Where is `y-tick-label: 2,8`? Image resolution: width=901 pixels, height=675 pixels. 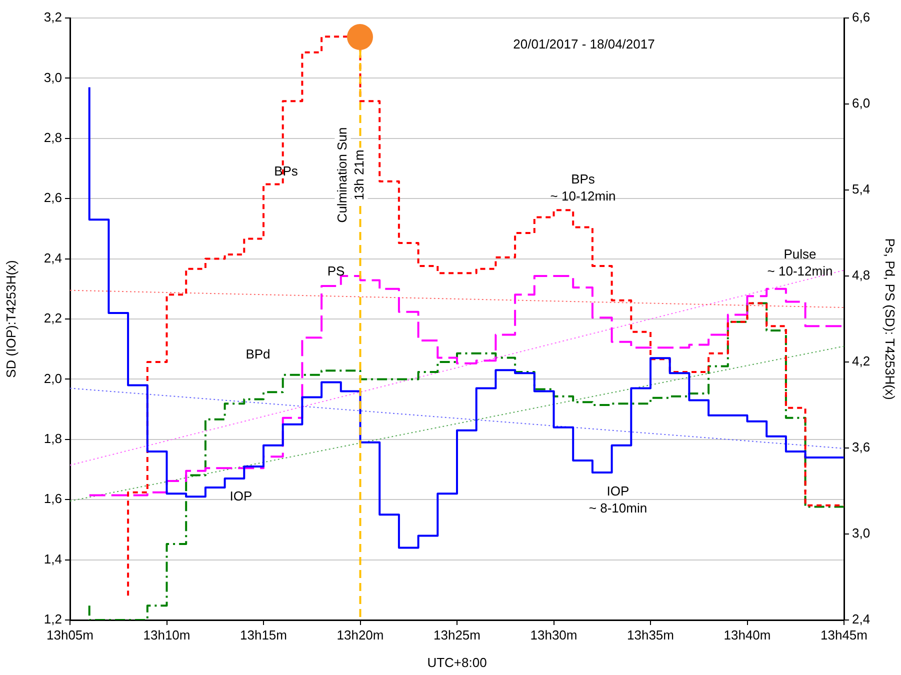 y-tick-label: 2,8 is located at coordinates (53, 137).